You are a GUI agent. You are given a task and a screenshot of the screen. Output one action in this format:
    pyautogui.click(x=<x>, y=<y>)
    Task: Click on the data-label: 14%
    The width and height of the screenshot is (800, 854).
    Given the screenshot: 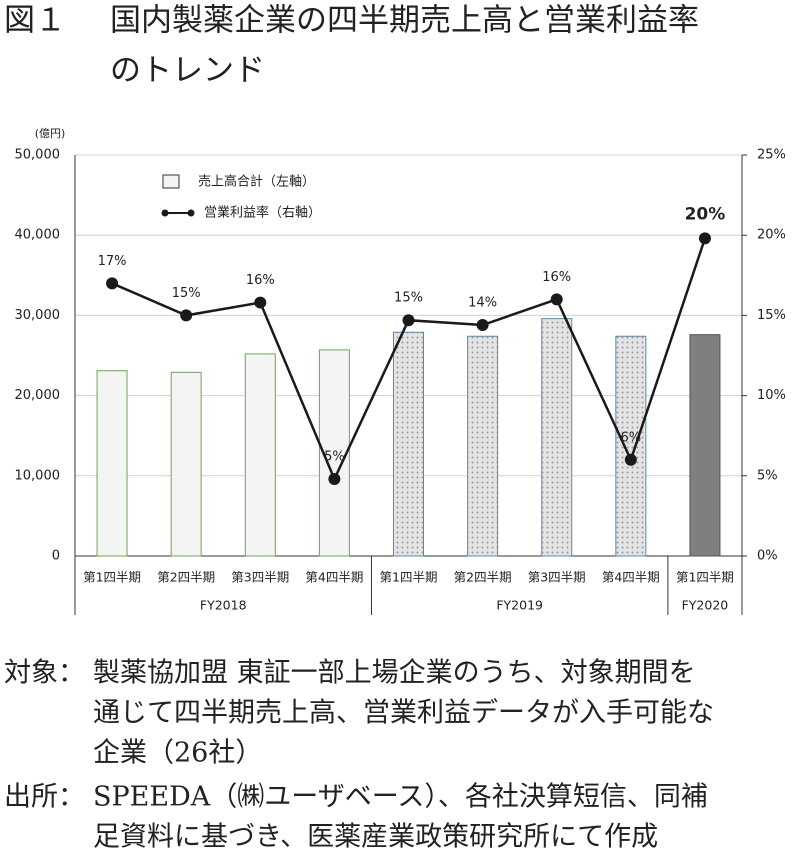 What is the action you would take?
    pyautogui.click(x=482, y=303)
    